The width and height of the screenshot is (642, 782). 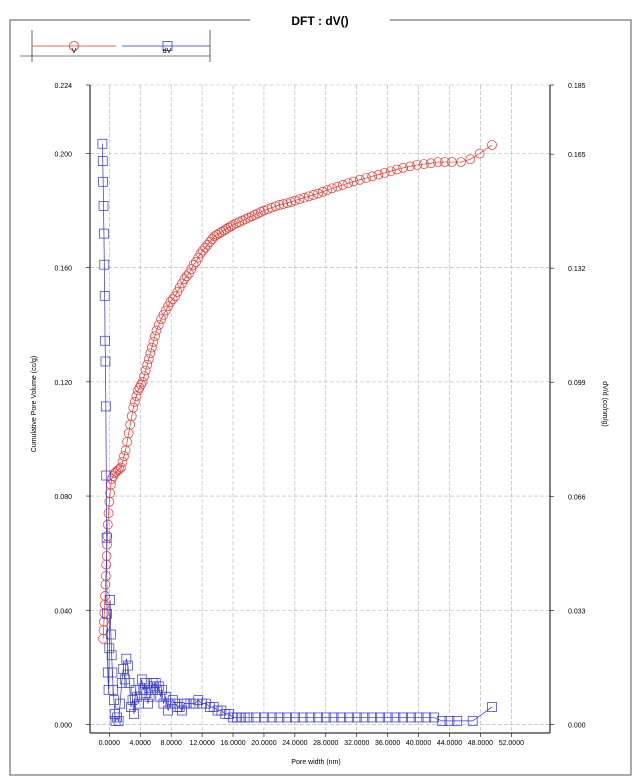 I want to click on title-bg, so click(x=320, y=20).